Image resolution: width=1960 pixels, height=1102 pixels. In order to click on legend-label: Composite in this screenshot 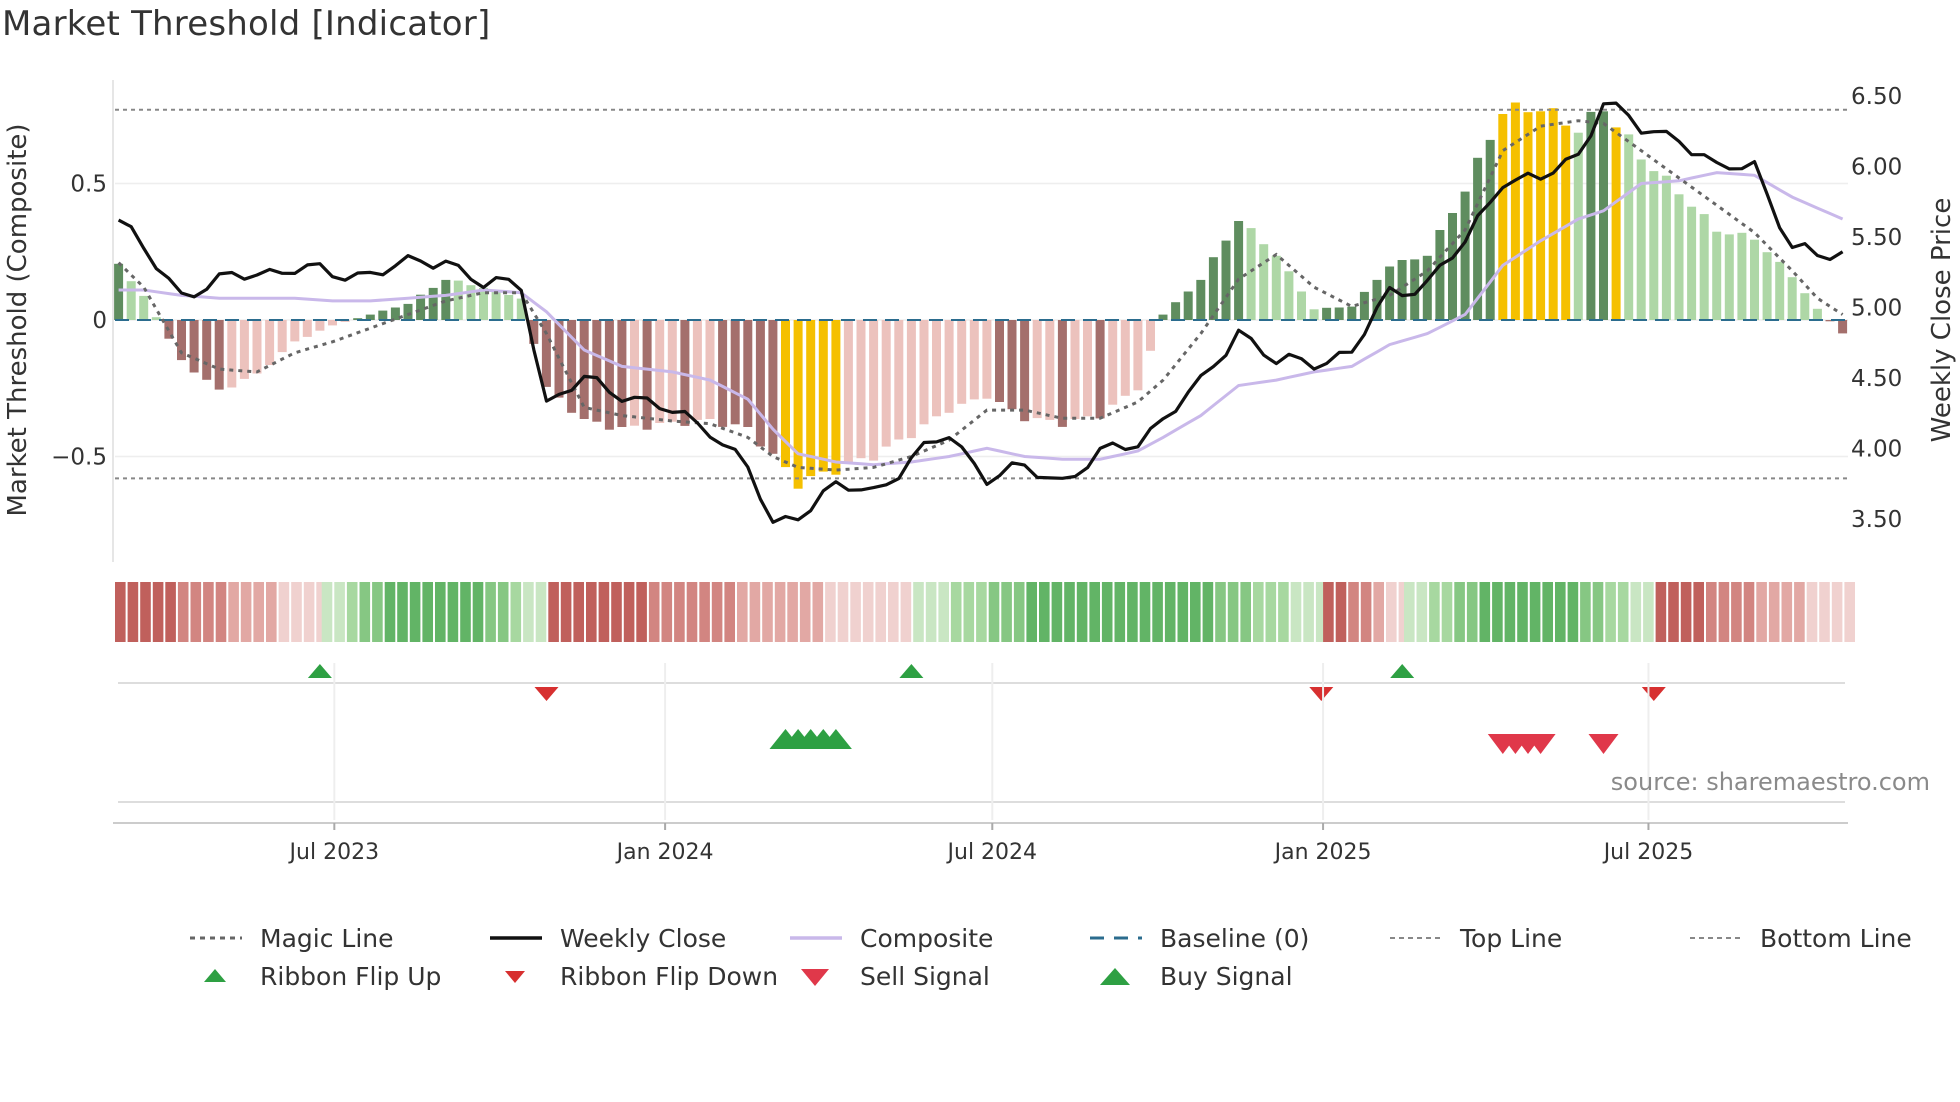, I will do `click(927, 938)`.